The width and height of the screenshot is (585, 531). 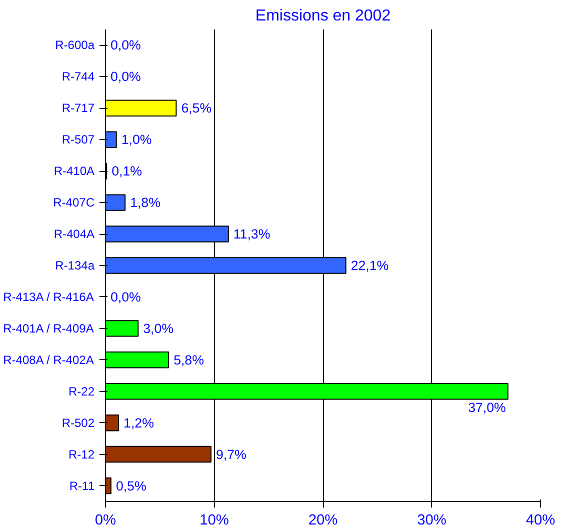 I want to click on data-label: 0,1%, so click(x=127, y=171).